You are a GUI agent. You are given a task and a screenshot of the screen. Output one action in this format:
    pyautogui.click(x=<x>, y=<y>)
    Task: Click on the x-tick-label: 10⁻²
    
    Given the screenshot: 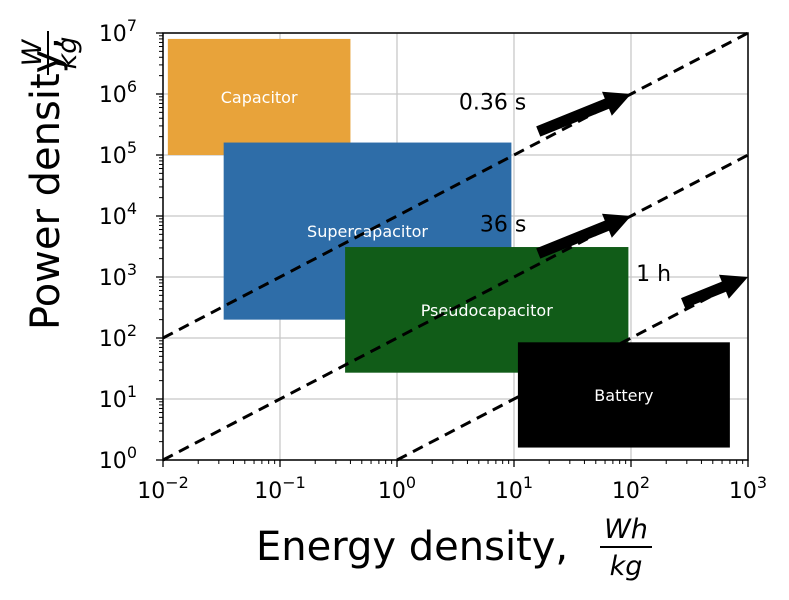 What is the action you would take?
    pyautogui.click(x=163, y=488)
    